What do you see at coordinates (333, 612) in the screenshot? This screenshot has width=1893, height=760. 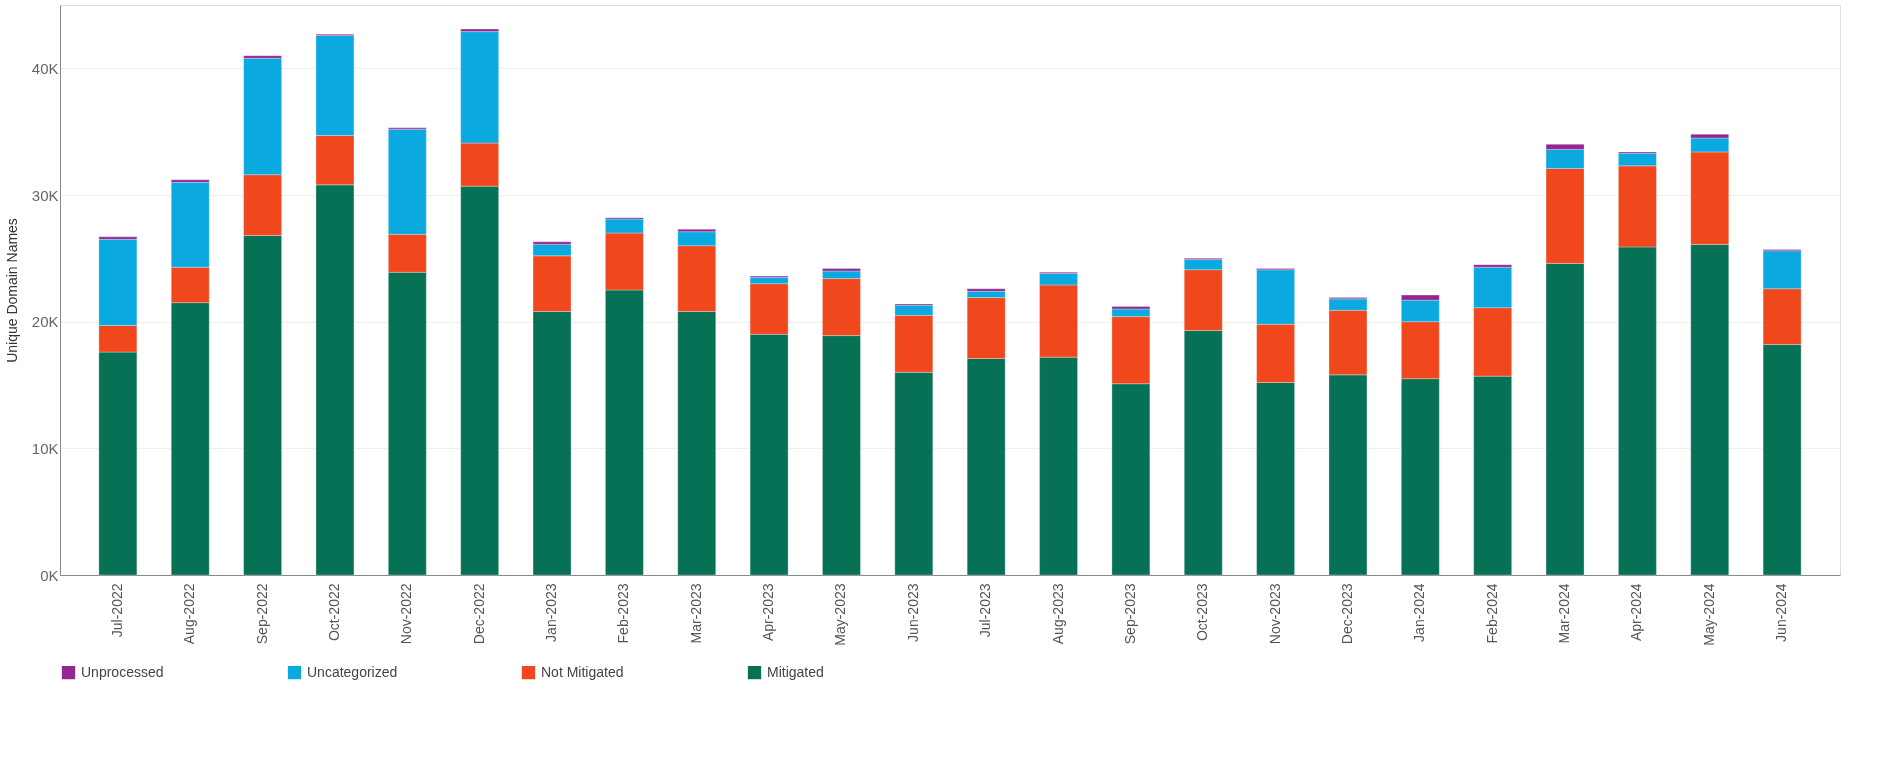 I see `x-tick-label: Oct-2022` at bounding box center [333, 612].